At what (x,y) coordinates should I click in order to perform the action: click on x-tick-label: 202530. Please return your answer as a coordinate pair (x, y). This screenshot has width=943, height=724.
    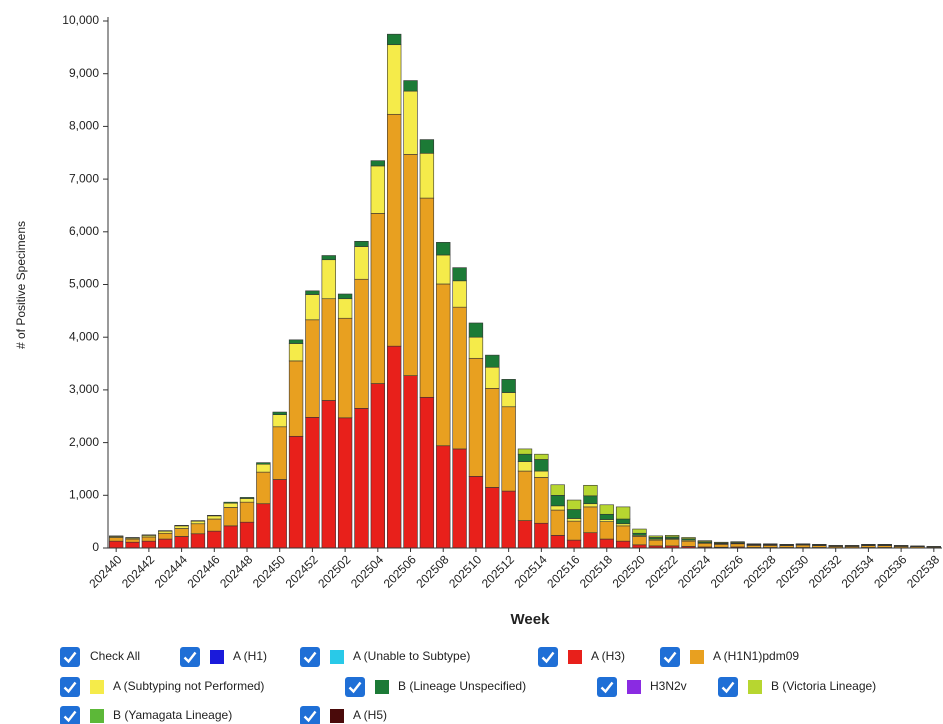
    Looking at the image, I should click on (792, 571).